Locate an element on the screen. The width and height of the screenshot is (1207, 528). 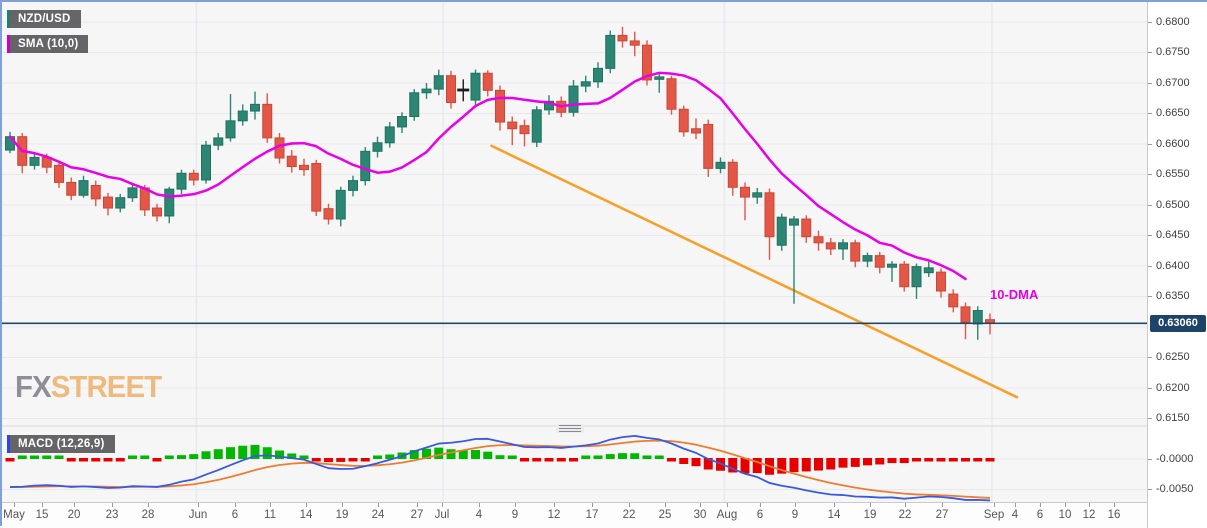
time-tick-label: 27 is located at coordinates (942, 515).